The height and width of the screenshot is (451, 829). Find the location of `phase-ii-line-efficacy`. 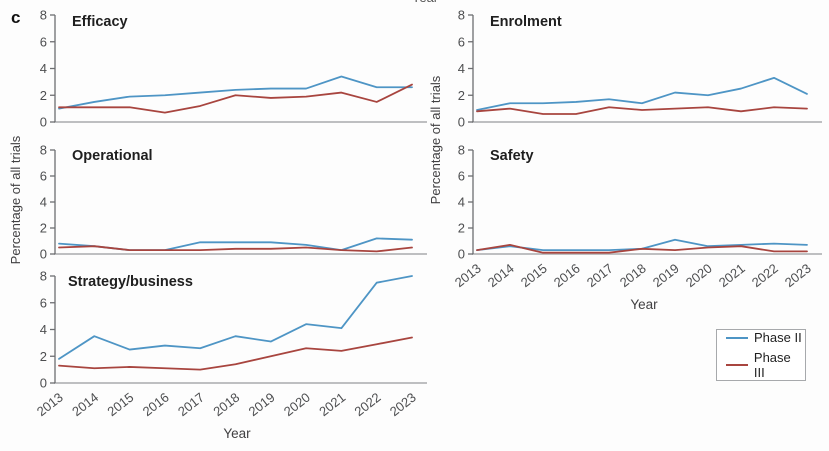

phase-ii-line-efficacy is located at coordinates (235, 92).